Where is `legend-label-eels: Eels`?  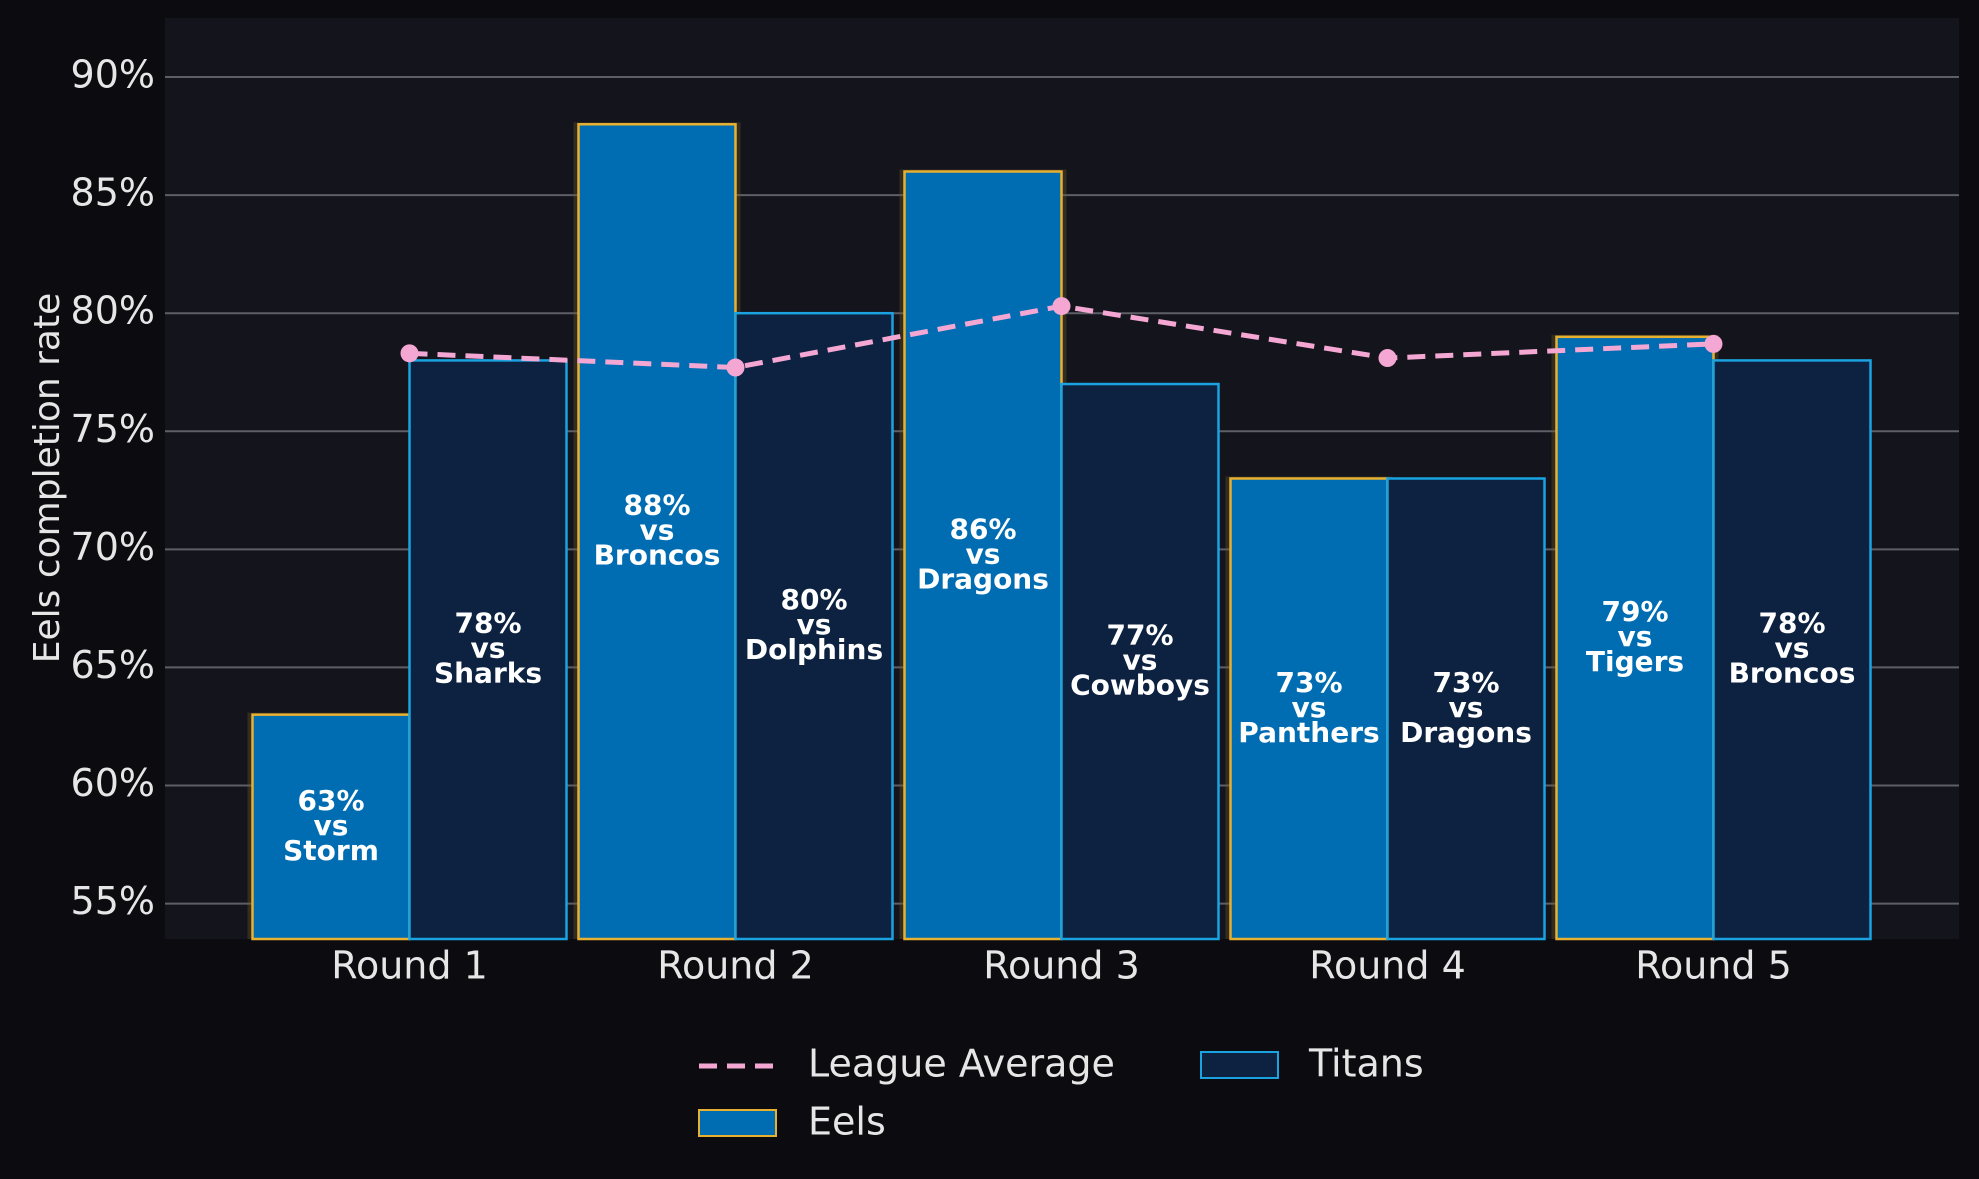
legend-label-eels: Eels is located at coordinates (847, 1122).